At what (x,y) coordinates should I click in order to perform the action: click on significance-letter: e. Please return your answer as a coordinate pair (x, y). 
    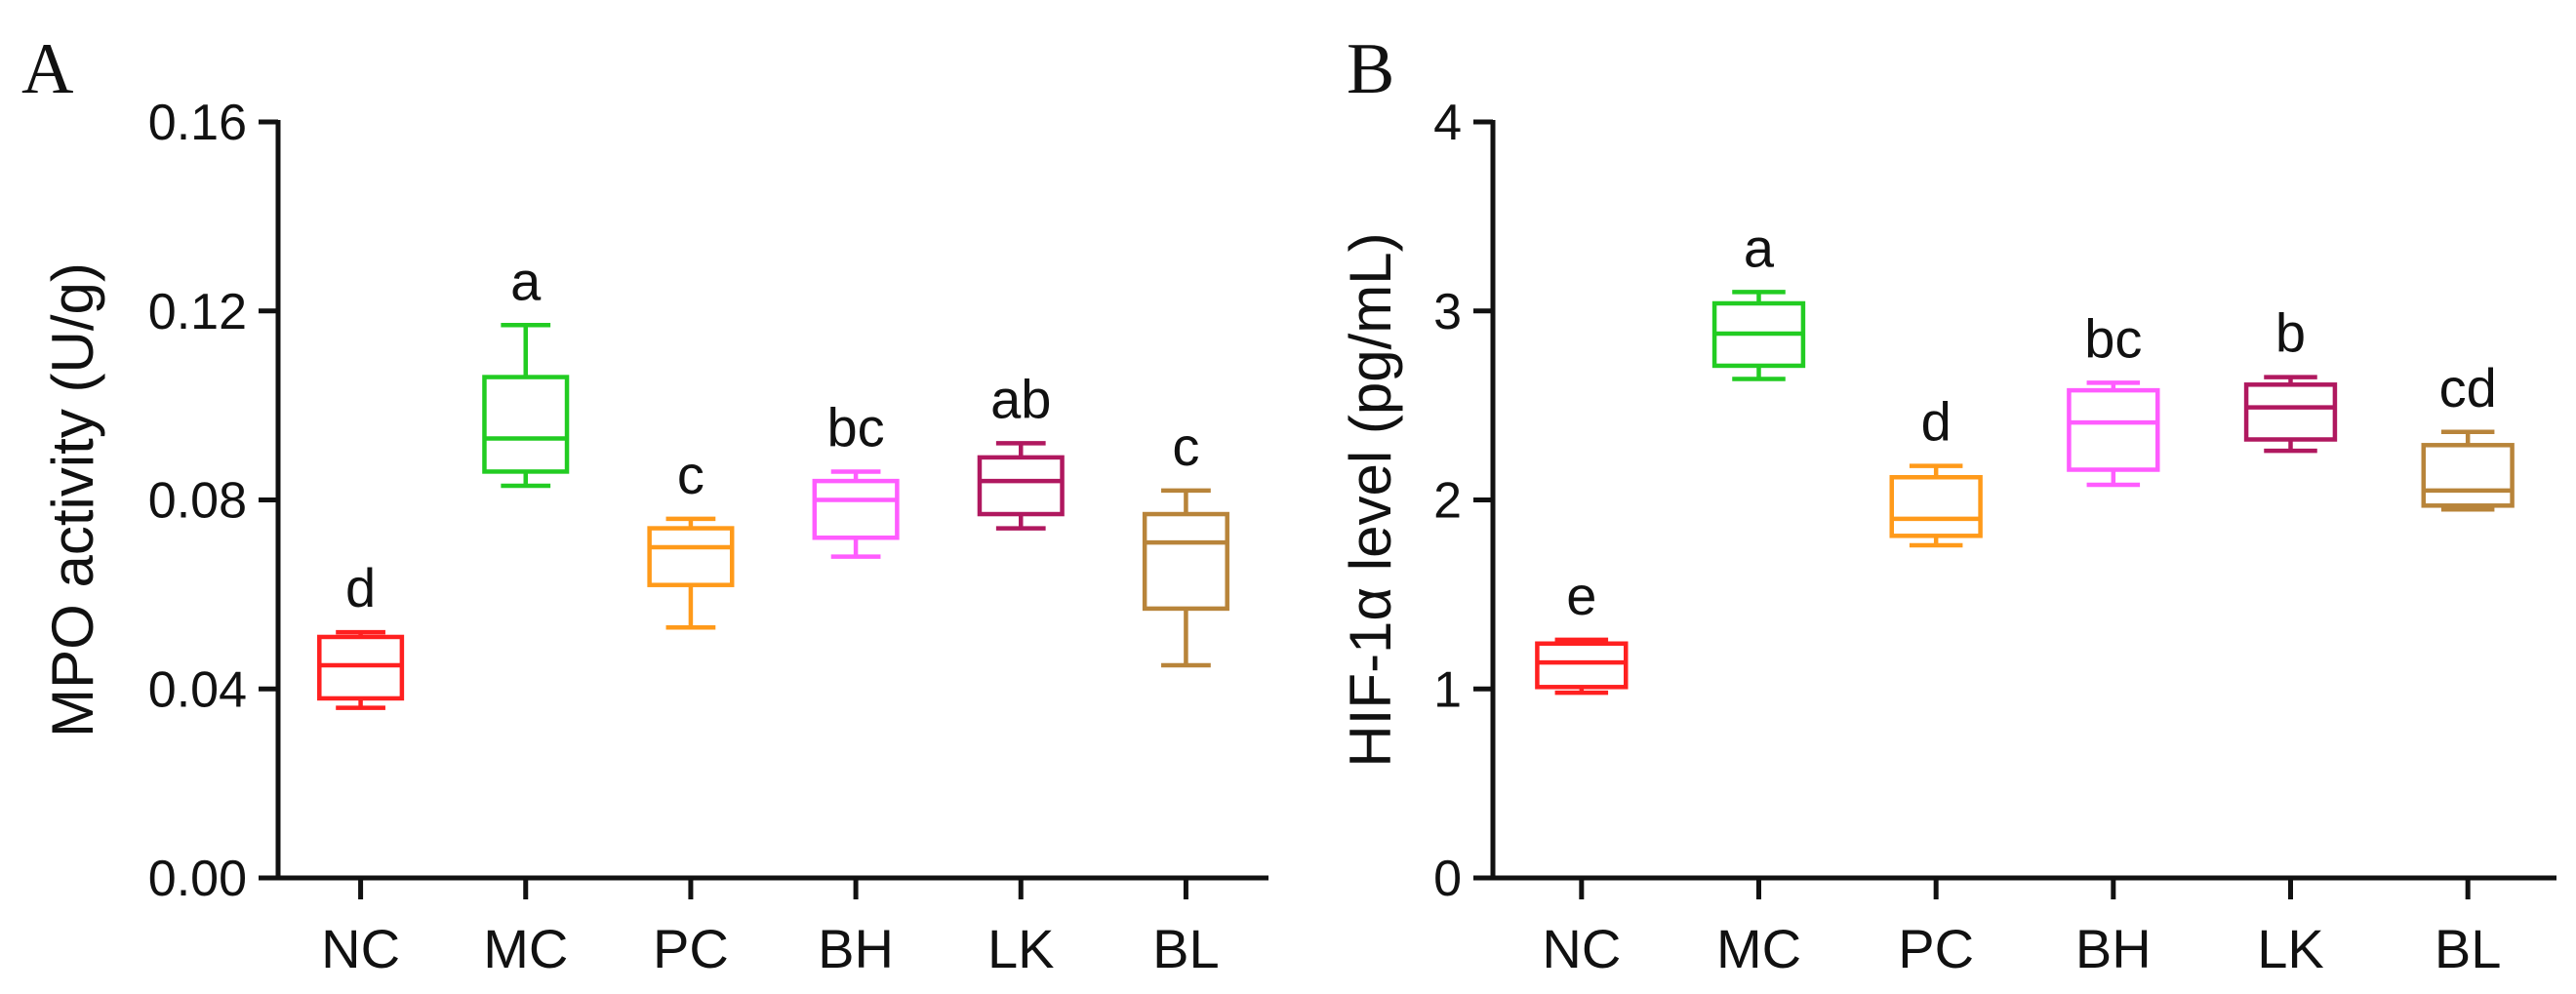
    Looking at the image, I should click on (1581, 595).